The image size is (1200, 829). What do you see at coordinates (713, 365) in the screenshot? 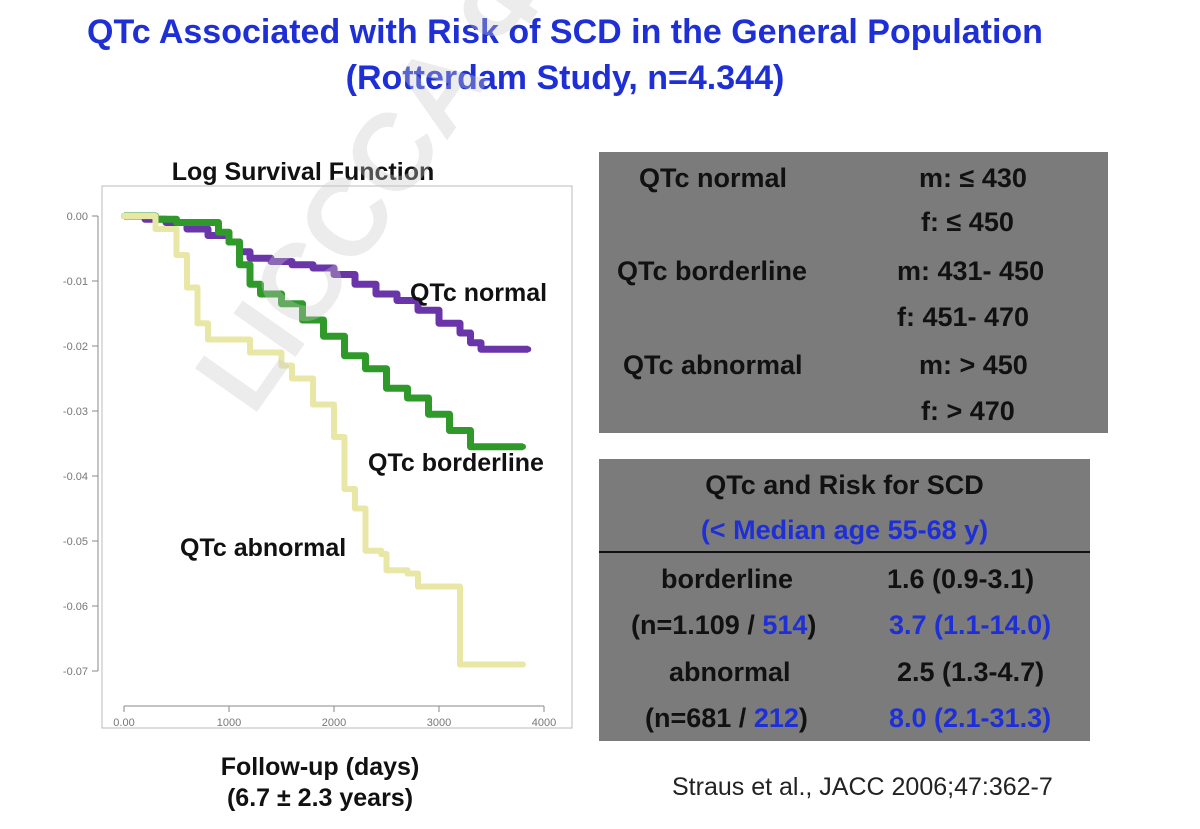
I see `criteria-label-abnormal: QTc abnormal` at bounding box center [713, 365].